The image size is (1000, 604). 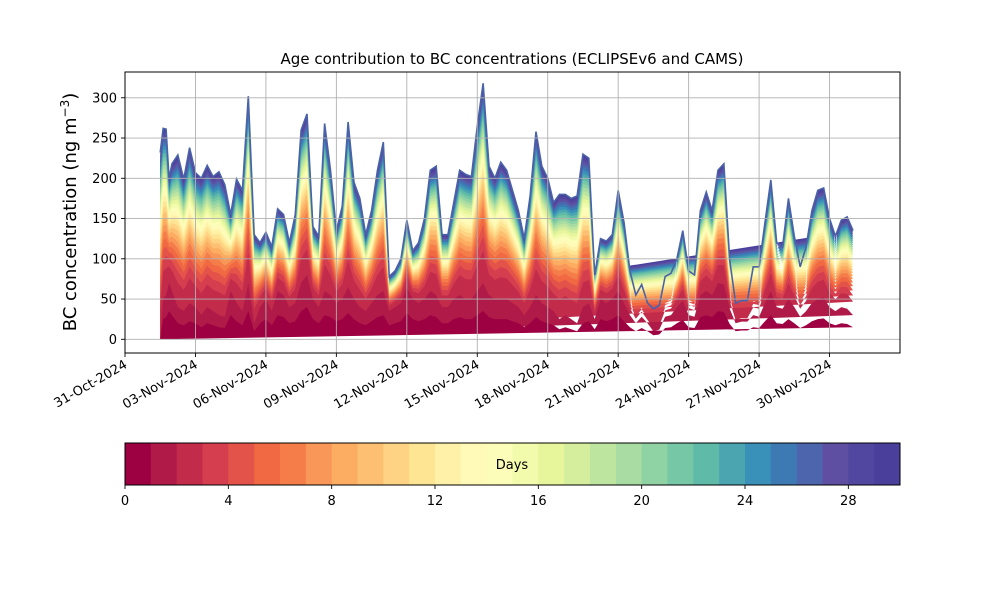 What do you see at coordinates (538, 501) in the screenshot?
I see `colorbar-tick-label: 16` at bounding box center [538, 501].